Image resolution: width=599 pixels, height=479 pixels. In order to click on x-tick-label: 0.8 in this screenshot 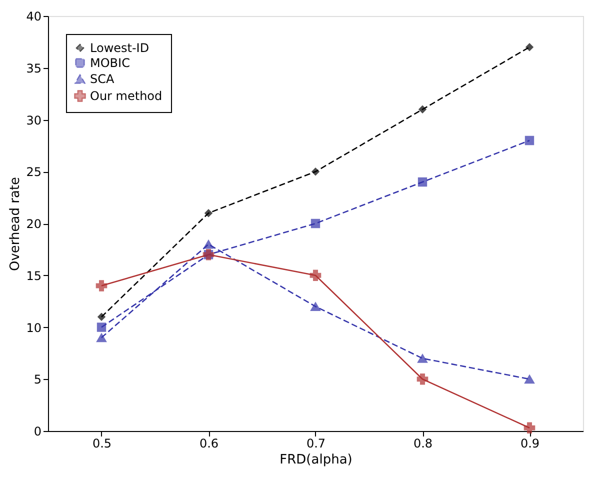, I will do `click(423, 443)`.